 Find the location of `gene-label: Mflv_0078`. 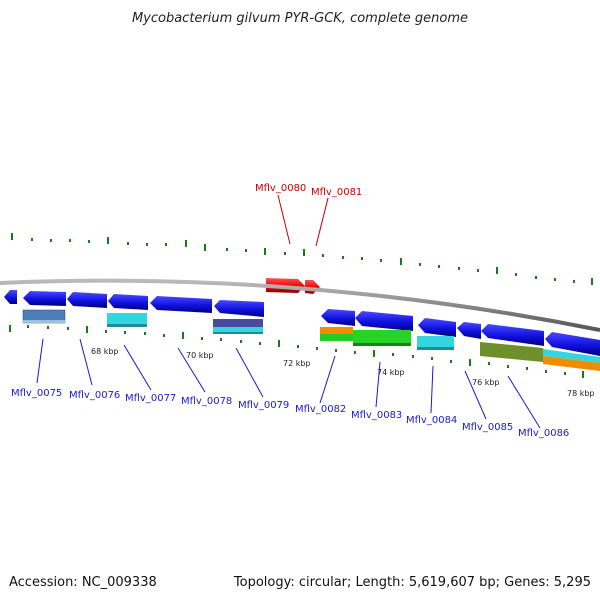

gene-label: Mflv_0078 is located at coordinates (206, 401).